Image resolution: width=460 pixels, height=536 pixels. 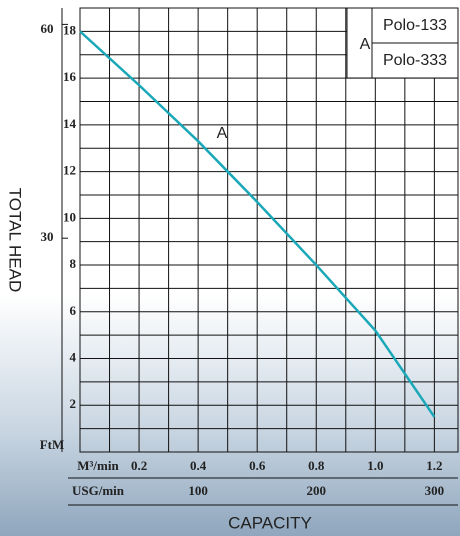 I want to click on y-tick-label: 10, so click(x=69, y=216).